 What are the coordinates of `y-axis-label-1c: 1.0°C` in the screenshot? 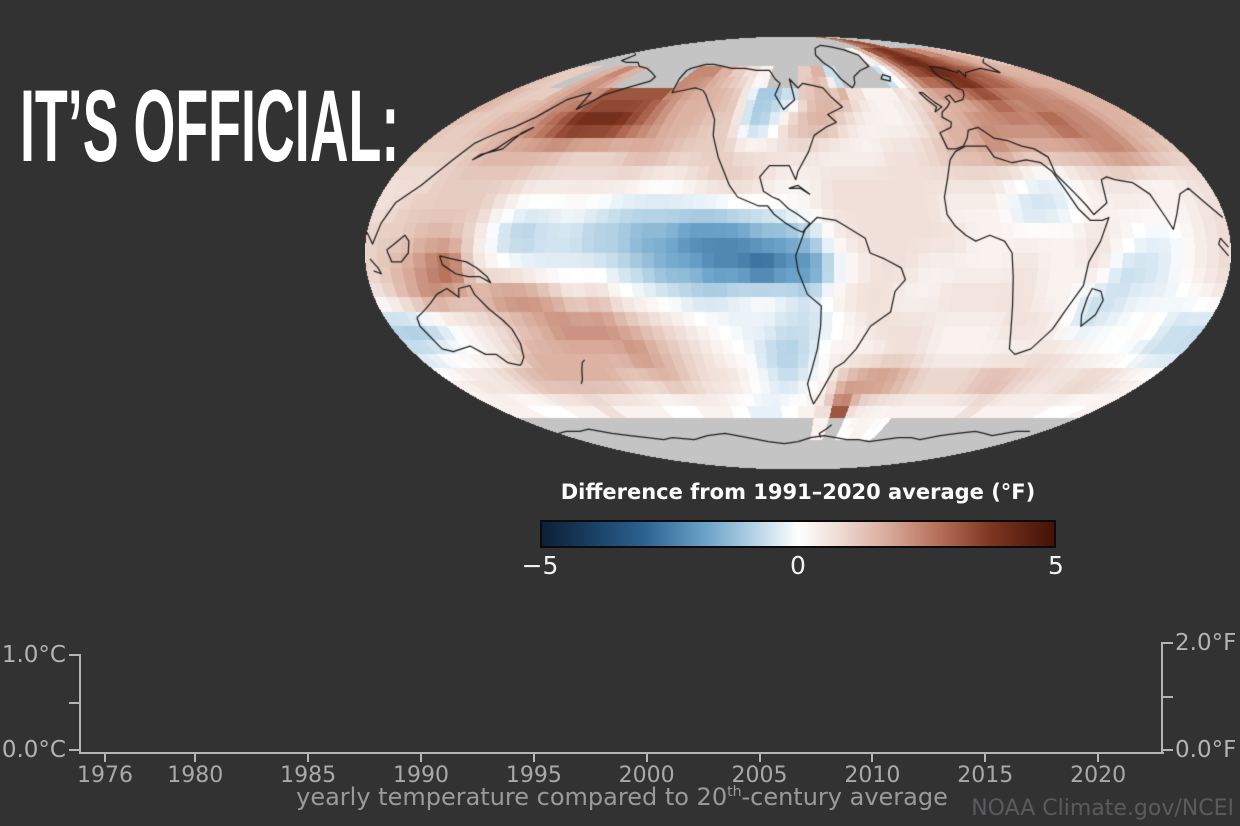 It's located at (33, 655).